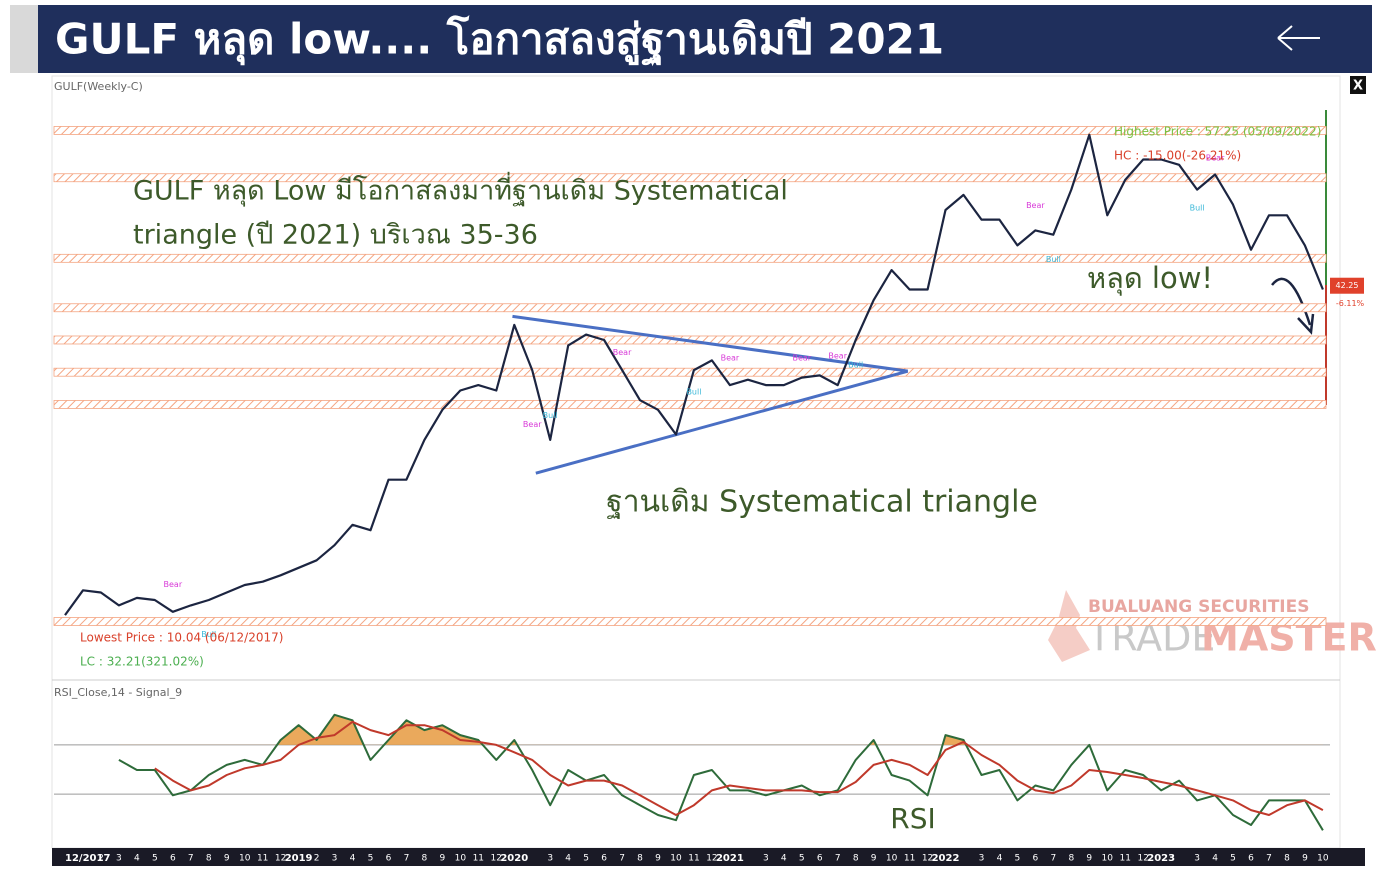  I want to click on annotation: triangle (ปี 2021) บริเวณ 35-36, so click(335, 235).